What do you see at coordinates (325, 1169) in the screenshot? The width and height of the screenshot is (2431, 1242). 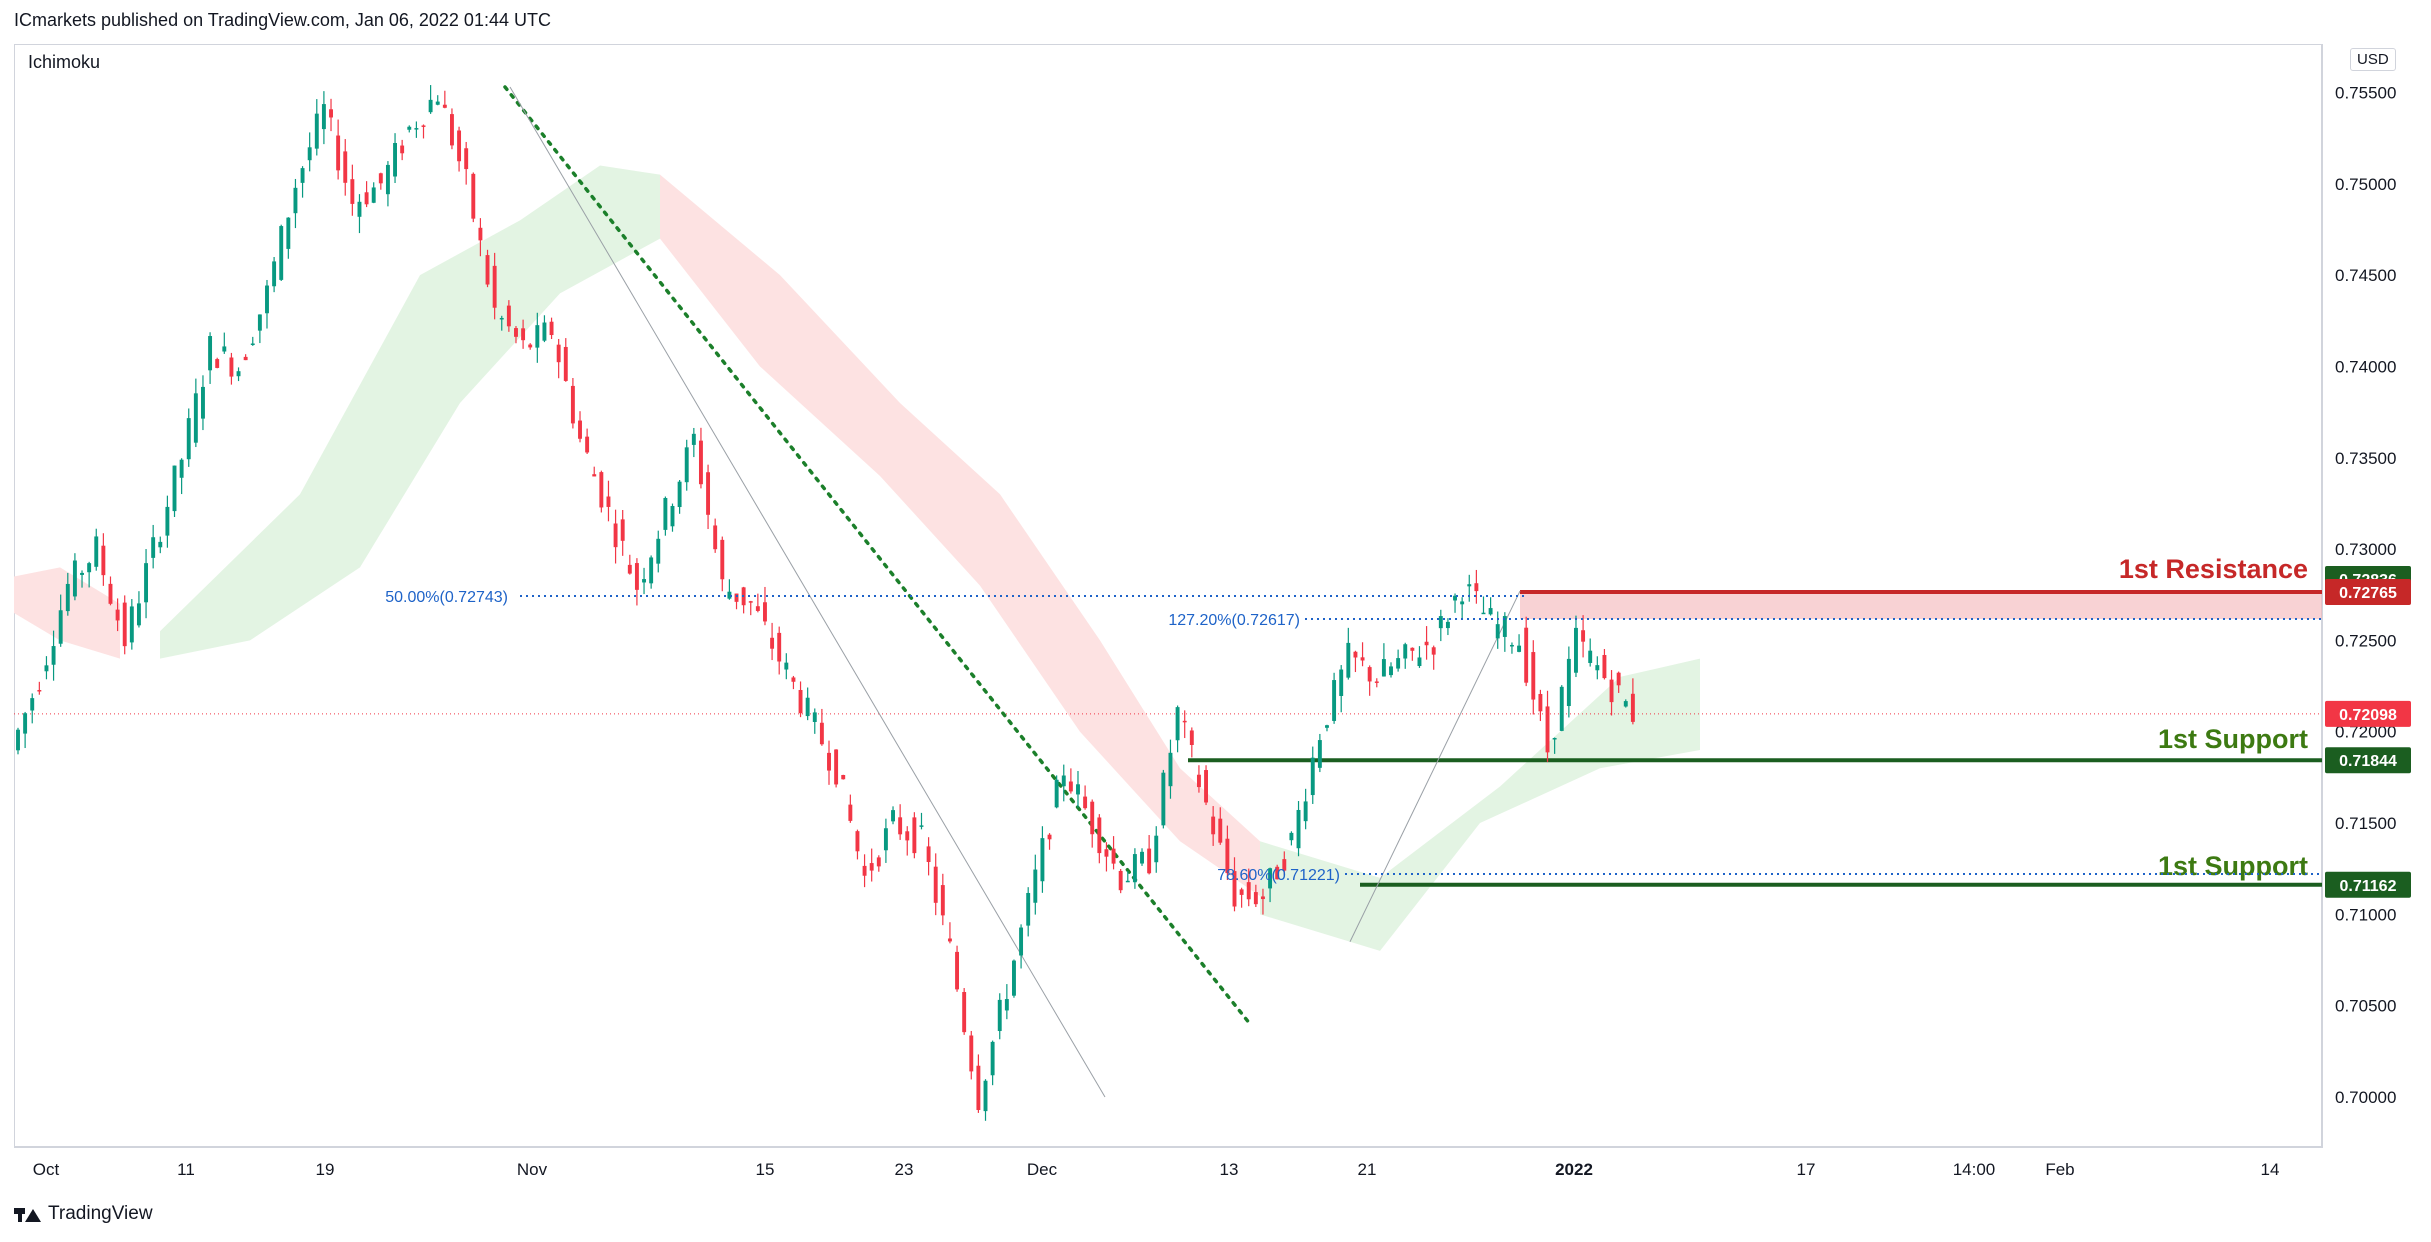 I see `time-tick-label: 19` at bounding box center [325, 1169].